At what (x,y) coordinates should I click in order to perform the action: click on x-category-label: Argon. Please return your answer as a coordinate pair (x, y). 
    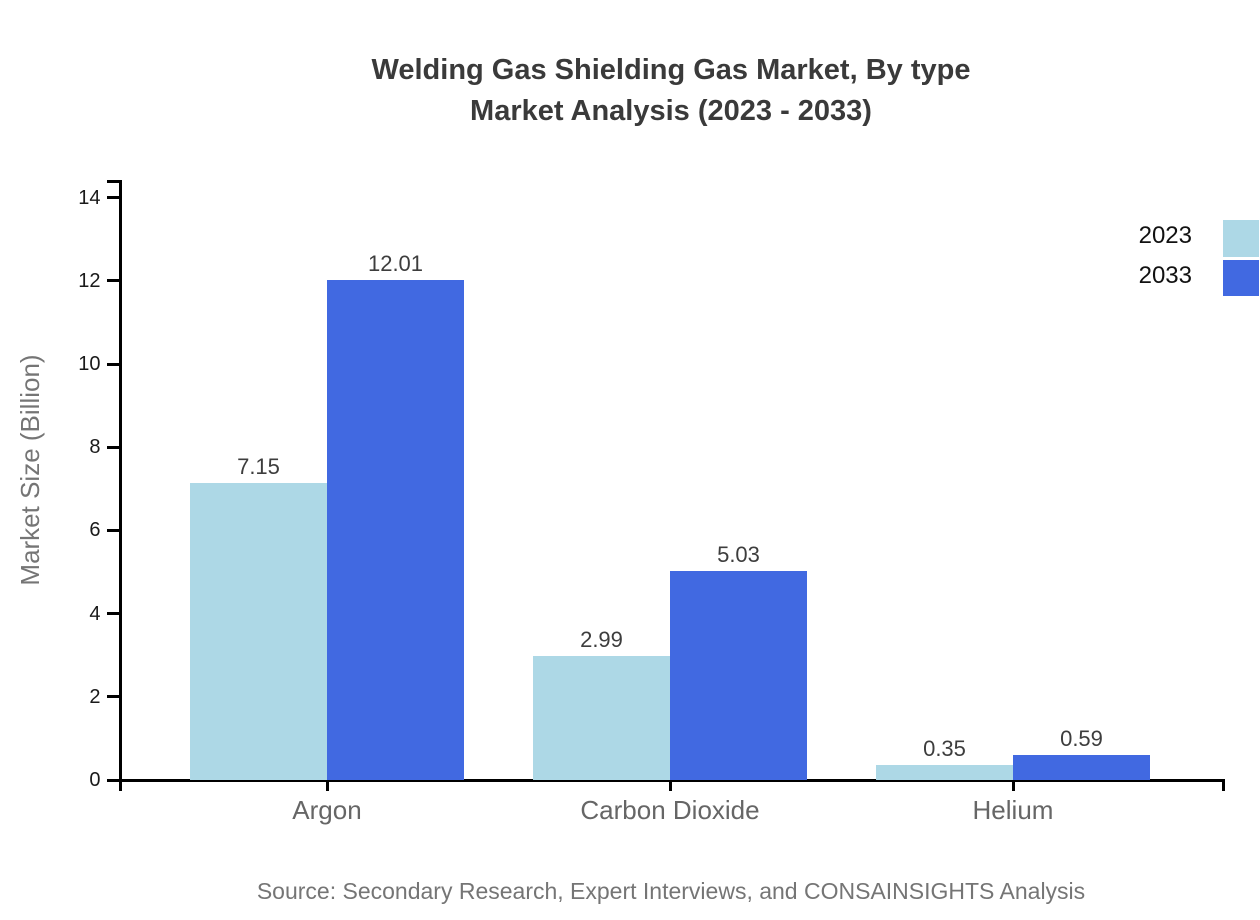
    Looking at the image, I should click on (327, 810).